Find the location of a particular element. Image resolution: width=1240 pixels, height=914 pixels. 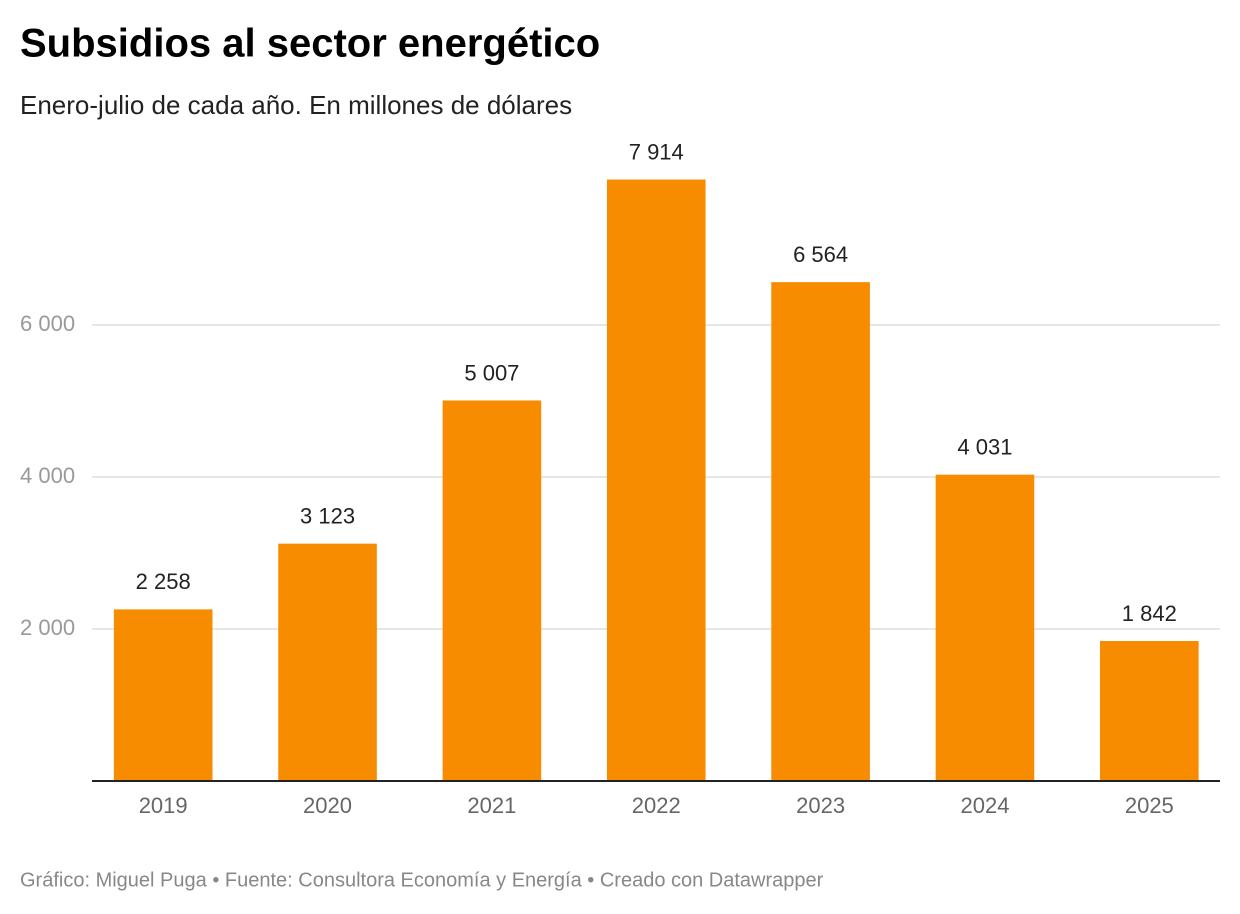

y-tick-label: 6 000 is located at coordinates (47, 323).